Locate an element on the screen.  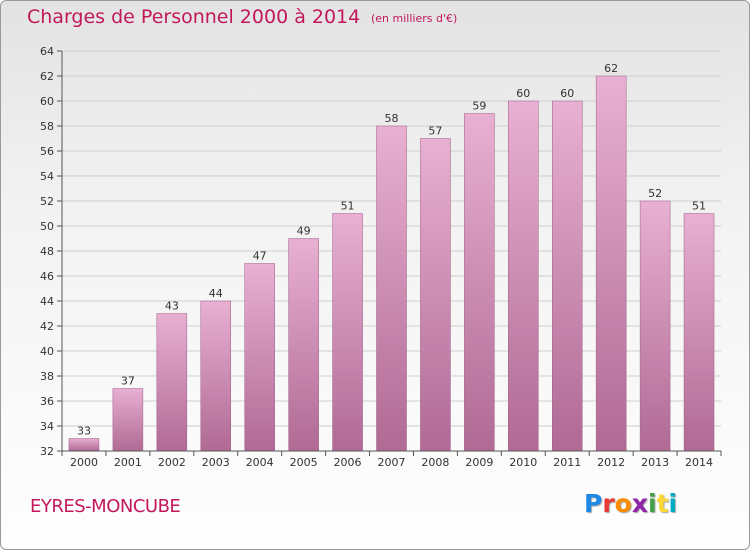
y-tick-label: 44 is located at coordinates (47, 301).